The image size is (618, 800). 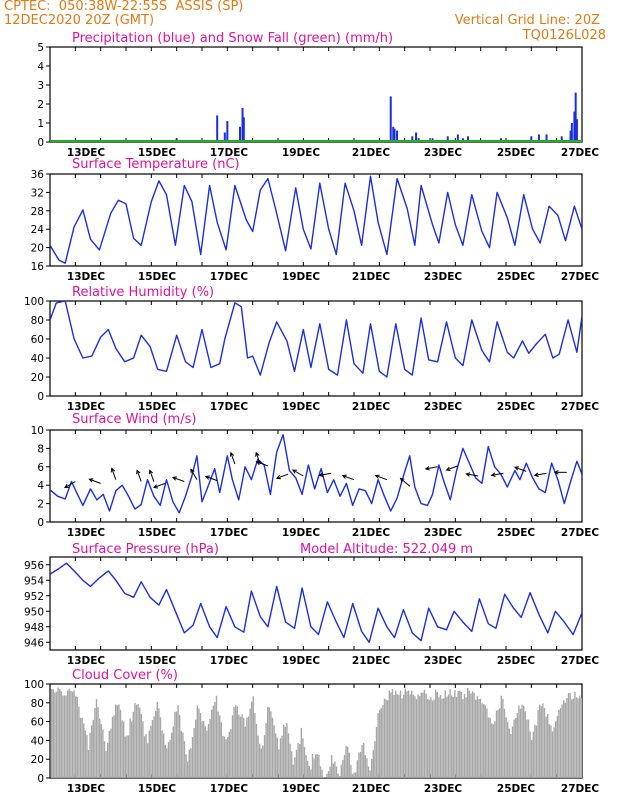 What do you see at coordinates (316, 473) in the screenshot?
I see `plot-area` at bounding box center [316, 473].